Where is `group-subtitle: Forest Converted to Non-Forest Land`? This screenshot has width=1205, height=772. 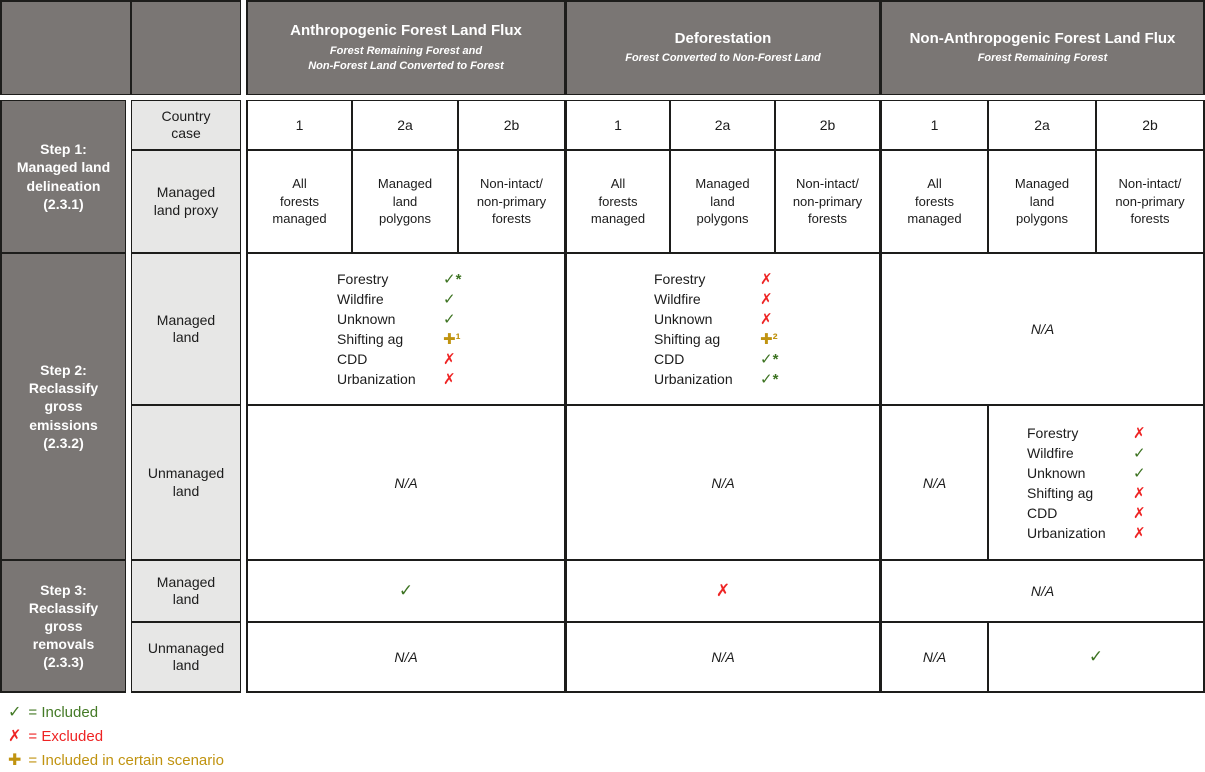
group-subtitle: Forest Converted to Non-Forest Land is located at coordinates (723, 58).